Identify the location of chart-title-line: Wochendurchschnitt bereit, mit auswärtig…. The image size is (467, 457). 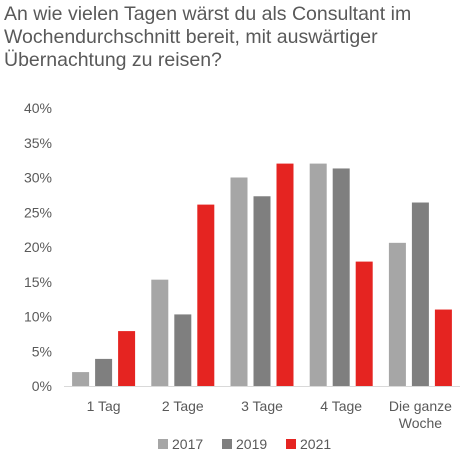
(191, 37).